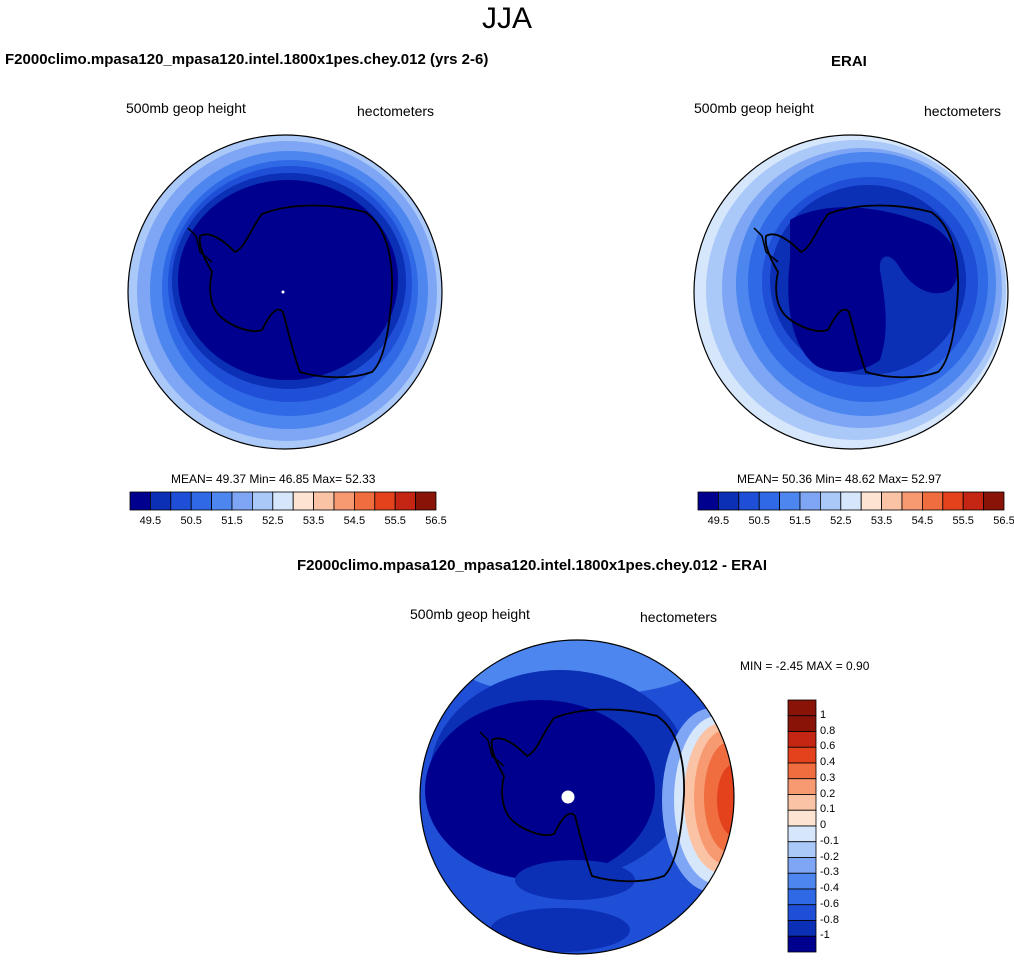  Describe the element at coordinates (963, 521) in the screenshot. I see `obs-colorbar-tick-label: 55.5` at that location.